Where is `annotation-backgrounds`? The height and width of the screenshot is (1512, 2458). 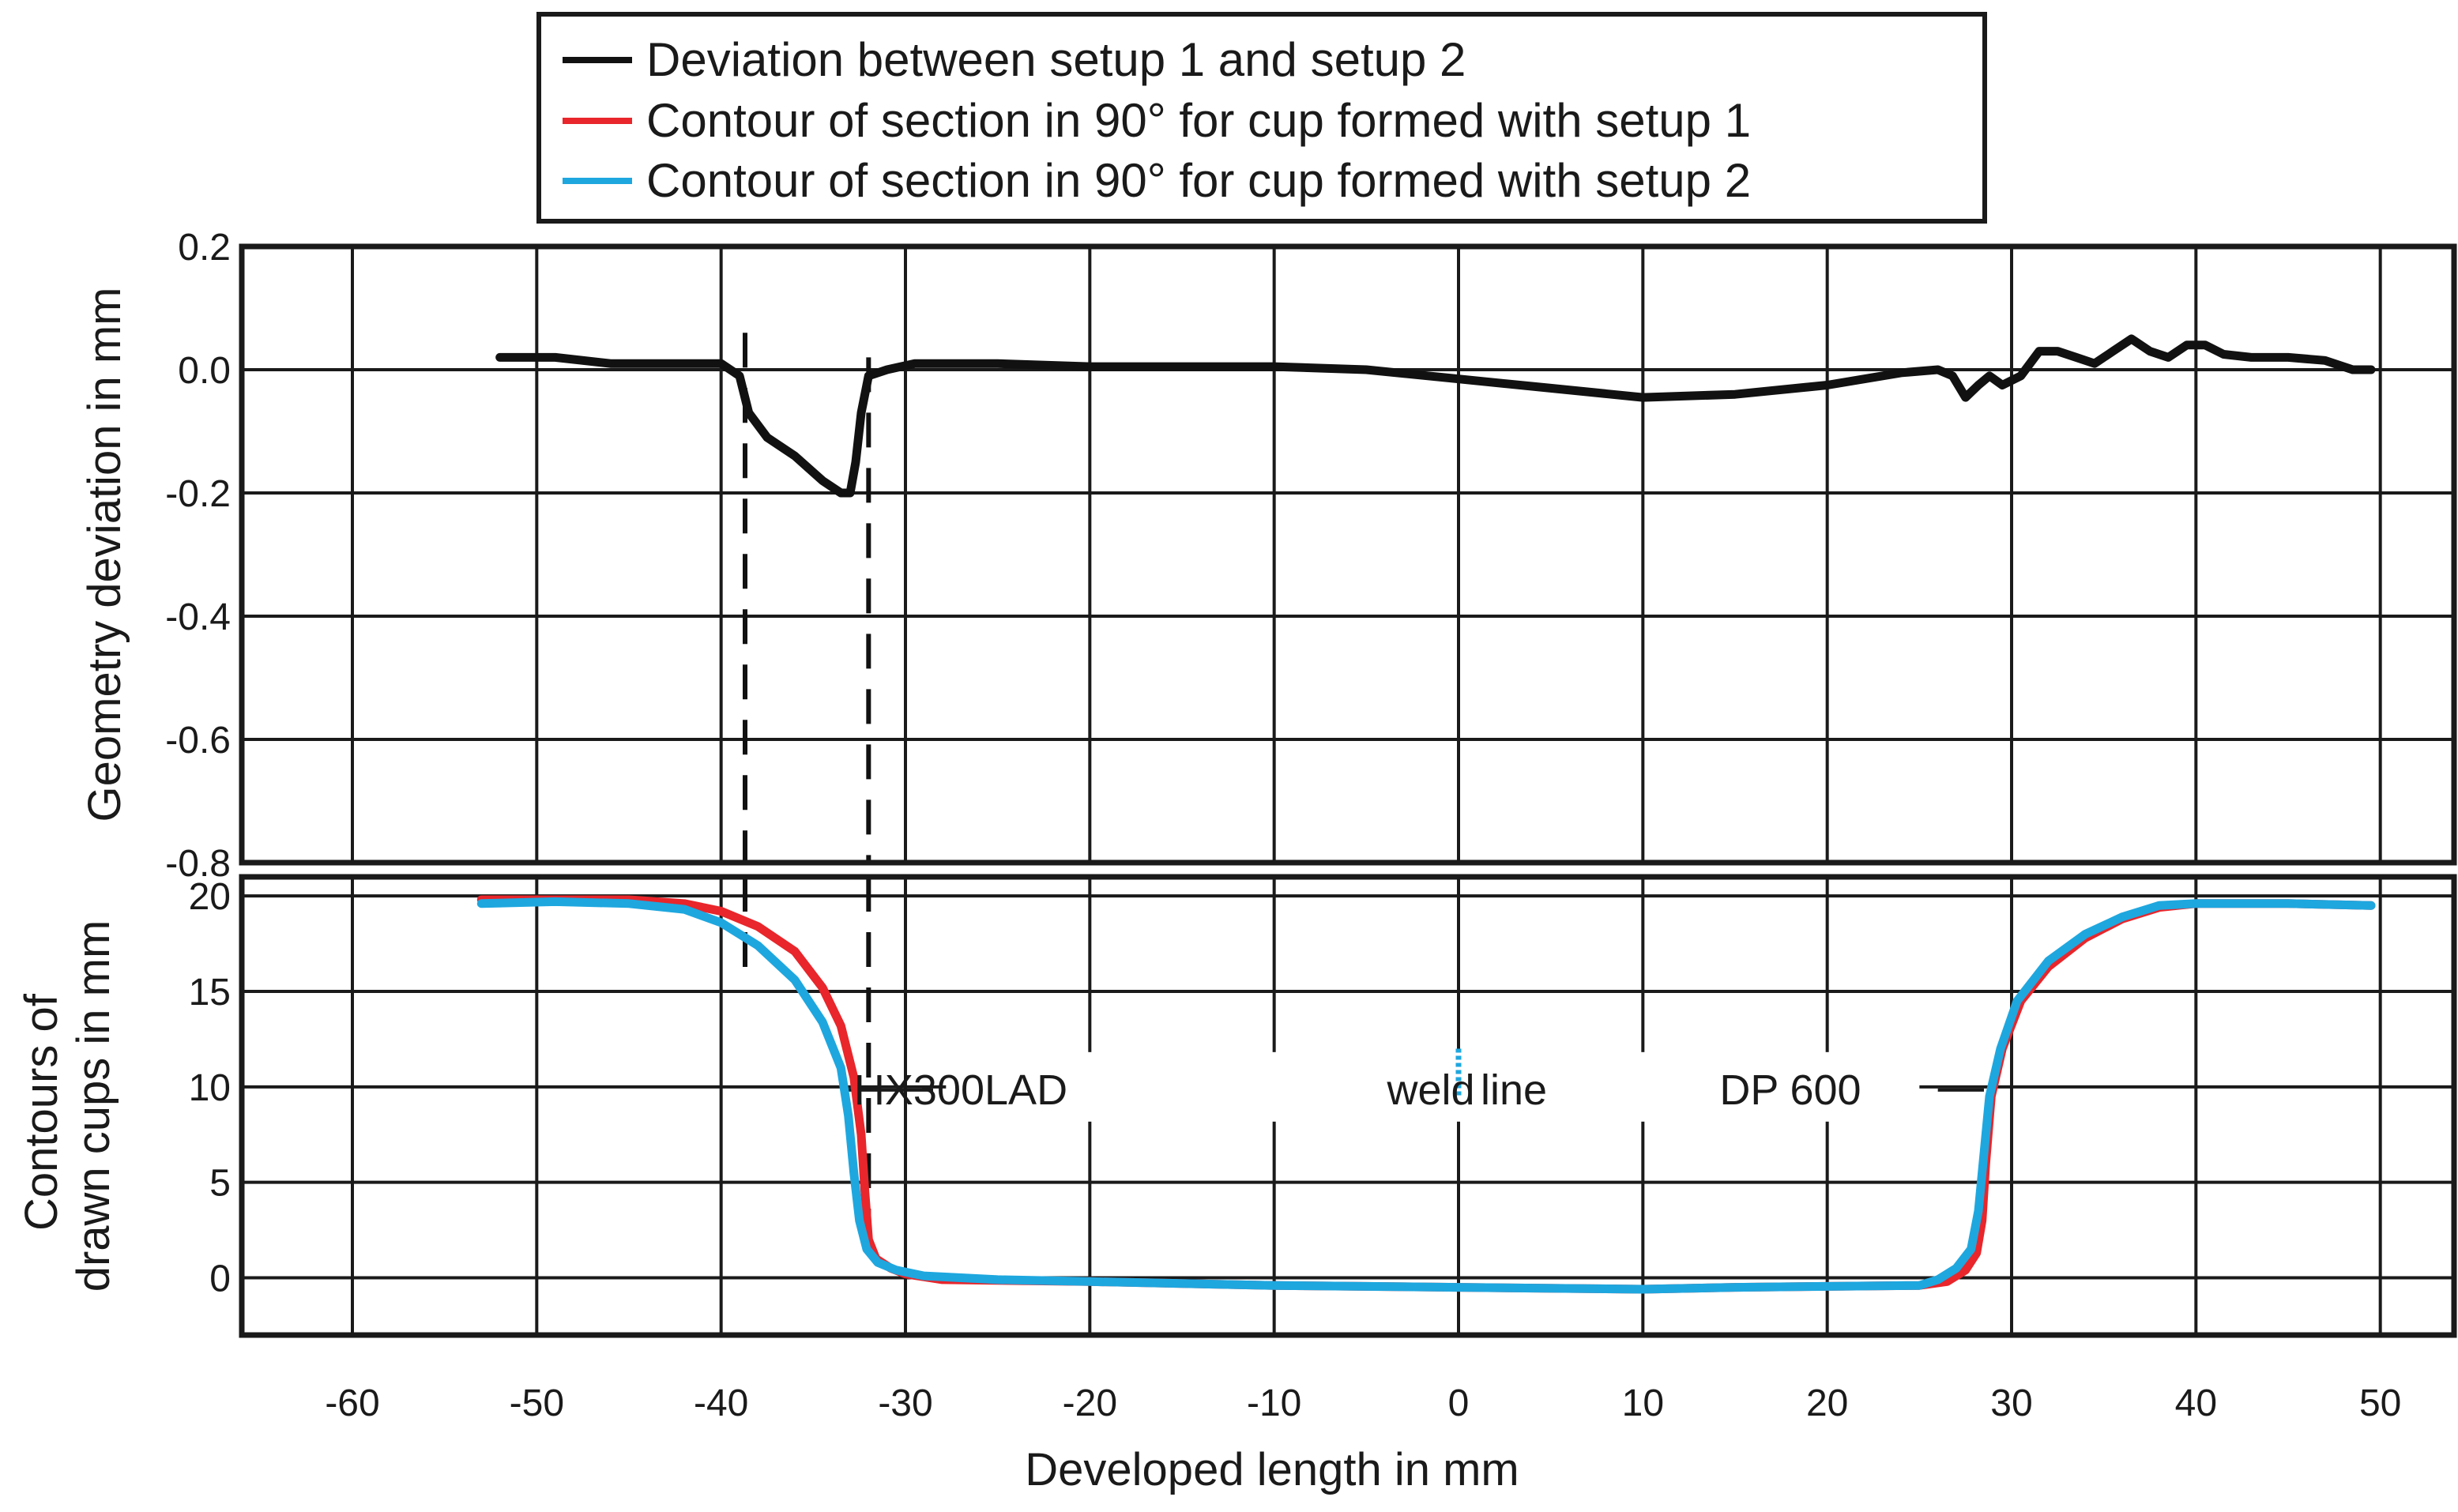 annotation-backgrounds is located at coordinates (1412, 1086).